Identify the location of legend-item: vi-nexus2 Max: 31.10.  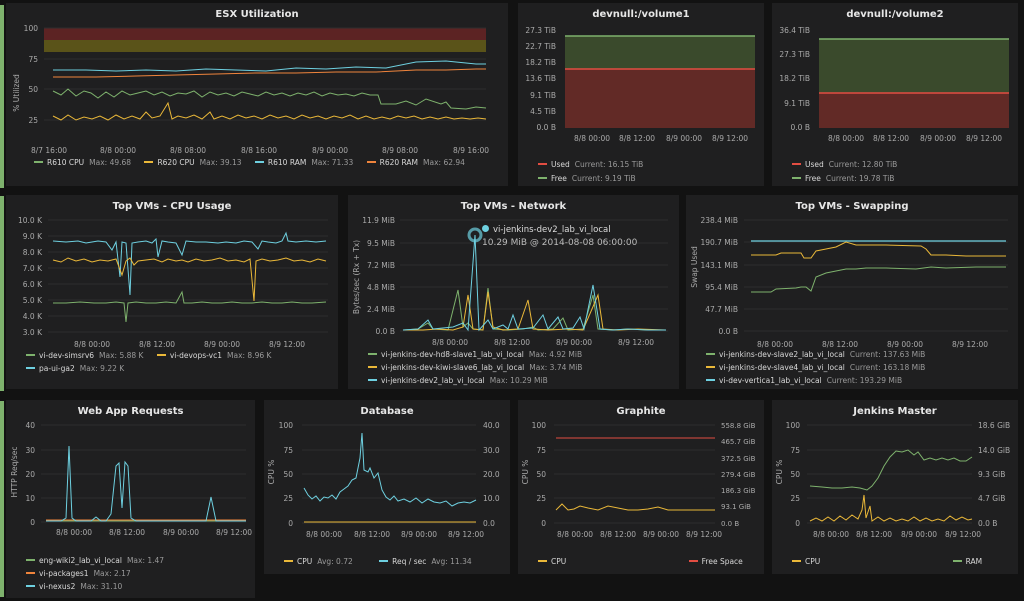
(95, 586).